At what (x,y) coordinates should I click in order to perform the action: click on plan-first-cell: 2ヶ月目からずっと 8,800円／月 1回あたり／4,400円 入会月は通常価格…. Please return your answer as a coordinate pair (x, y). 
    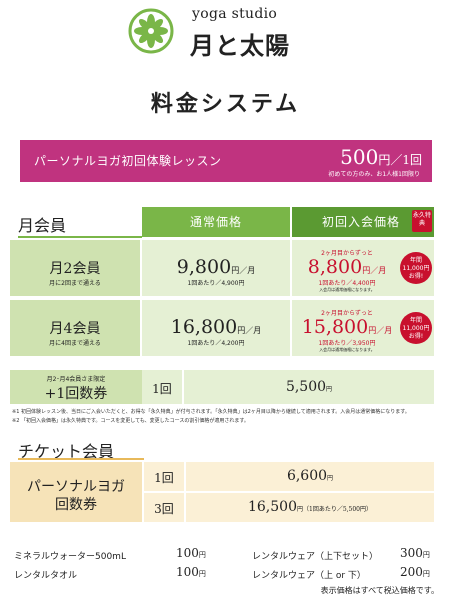
    Looking at the image, I should click on (363, 268).